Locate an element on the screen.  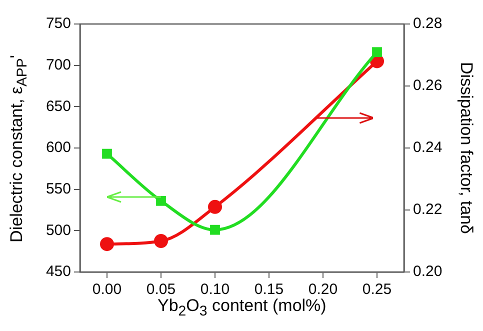
y2-tick-label: 0.24 is located at coordinates (427, 147).